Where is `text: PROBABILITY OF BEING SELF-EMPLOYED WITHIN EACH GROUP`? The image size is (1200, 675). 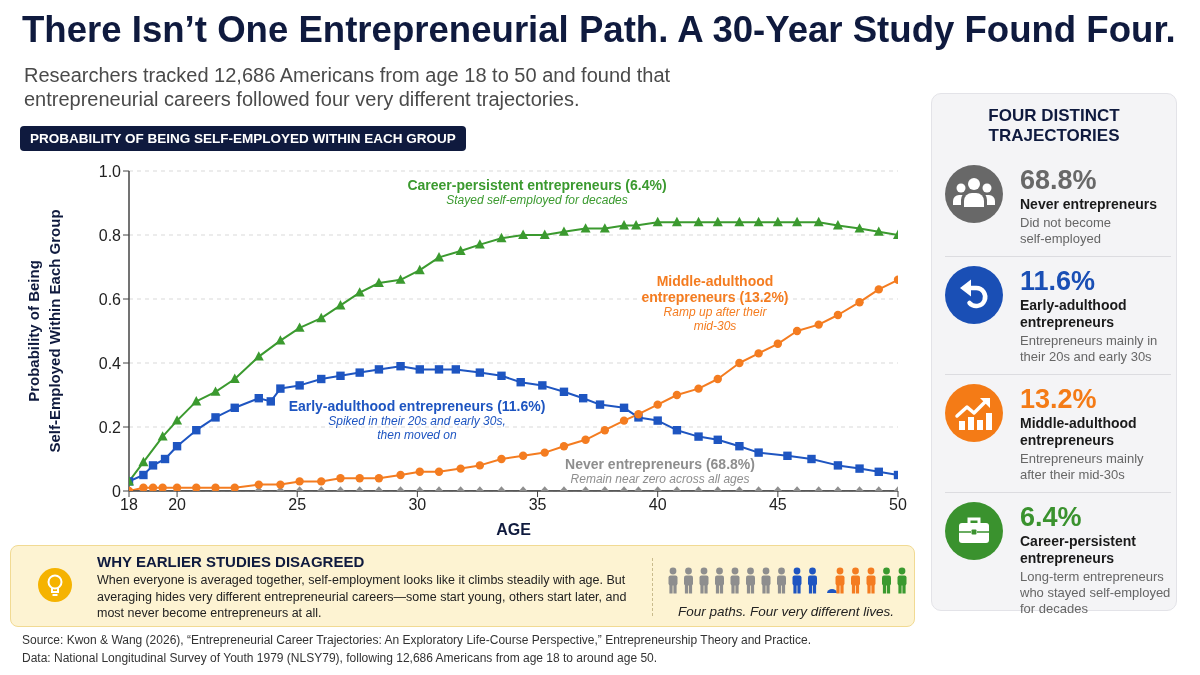
text: PROBABILITY OF BEING SELF-EMPLOYED WITHIN EACH GROUP is located at coordinates (243, 138).